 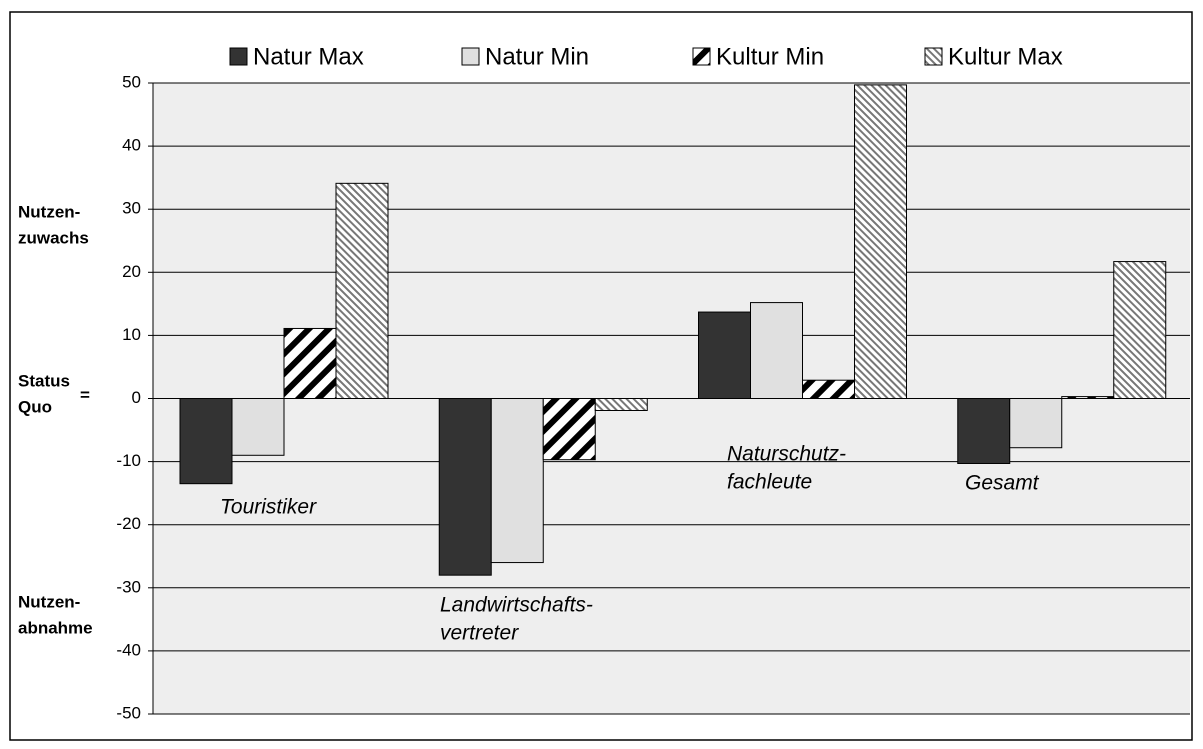 What do you see at coordinates (128, 586) in the screenshot?
I see `y-tick-label: -30` at bounding box center [128, 586].